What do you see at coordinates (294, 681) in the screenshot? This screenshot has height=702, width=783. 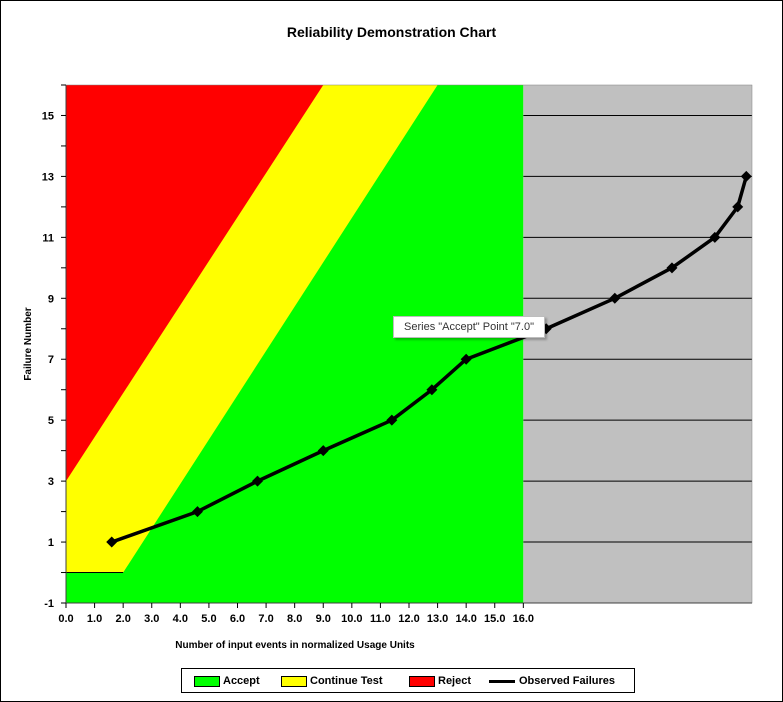 I see `legend-swatch-continue` at bounding box center [294, 681].